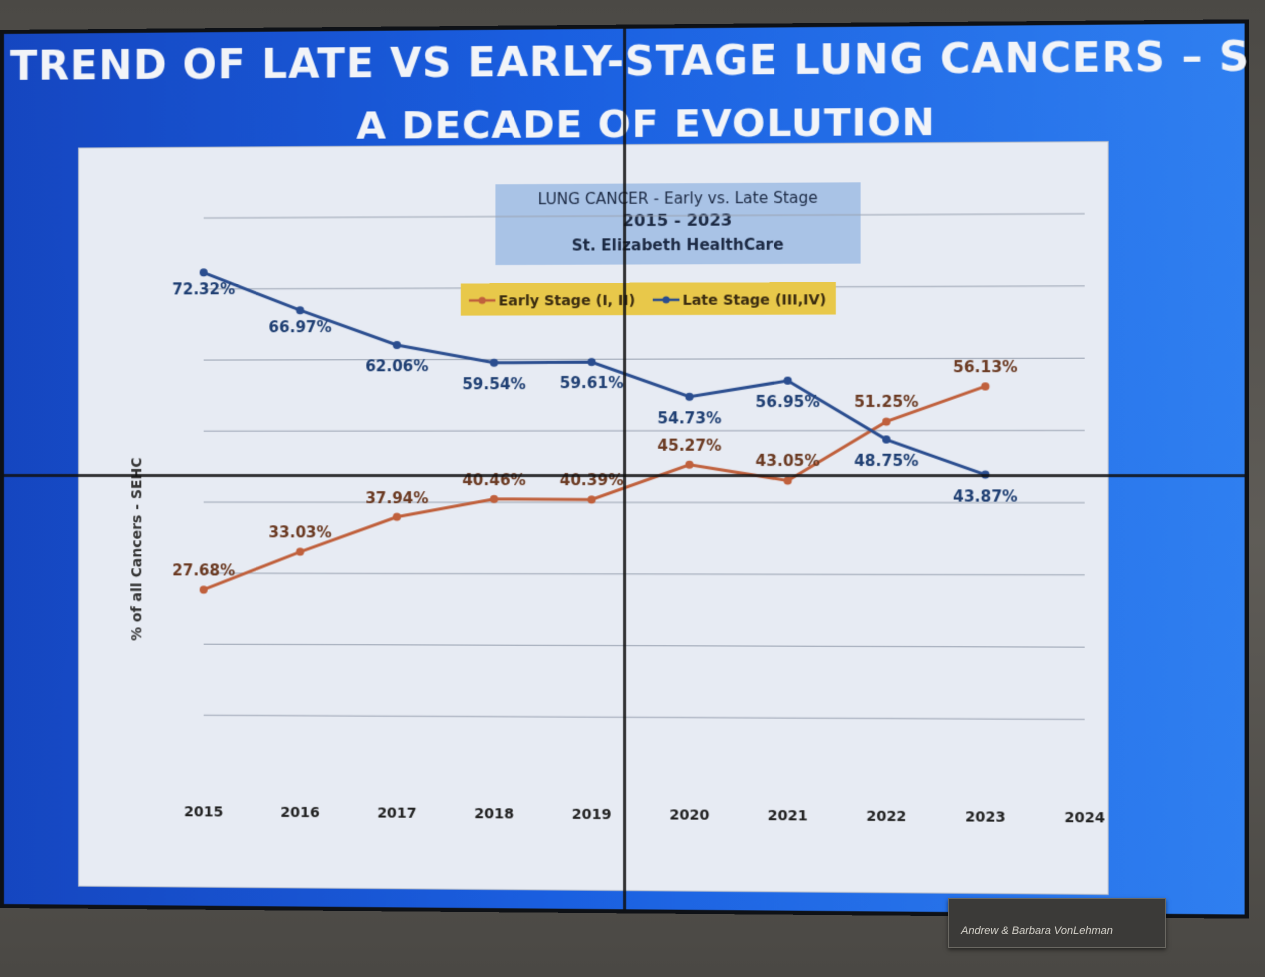  I want to click on data-label: 62.06%, so click(396, 366).